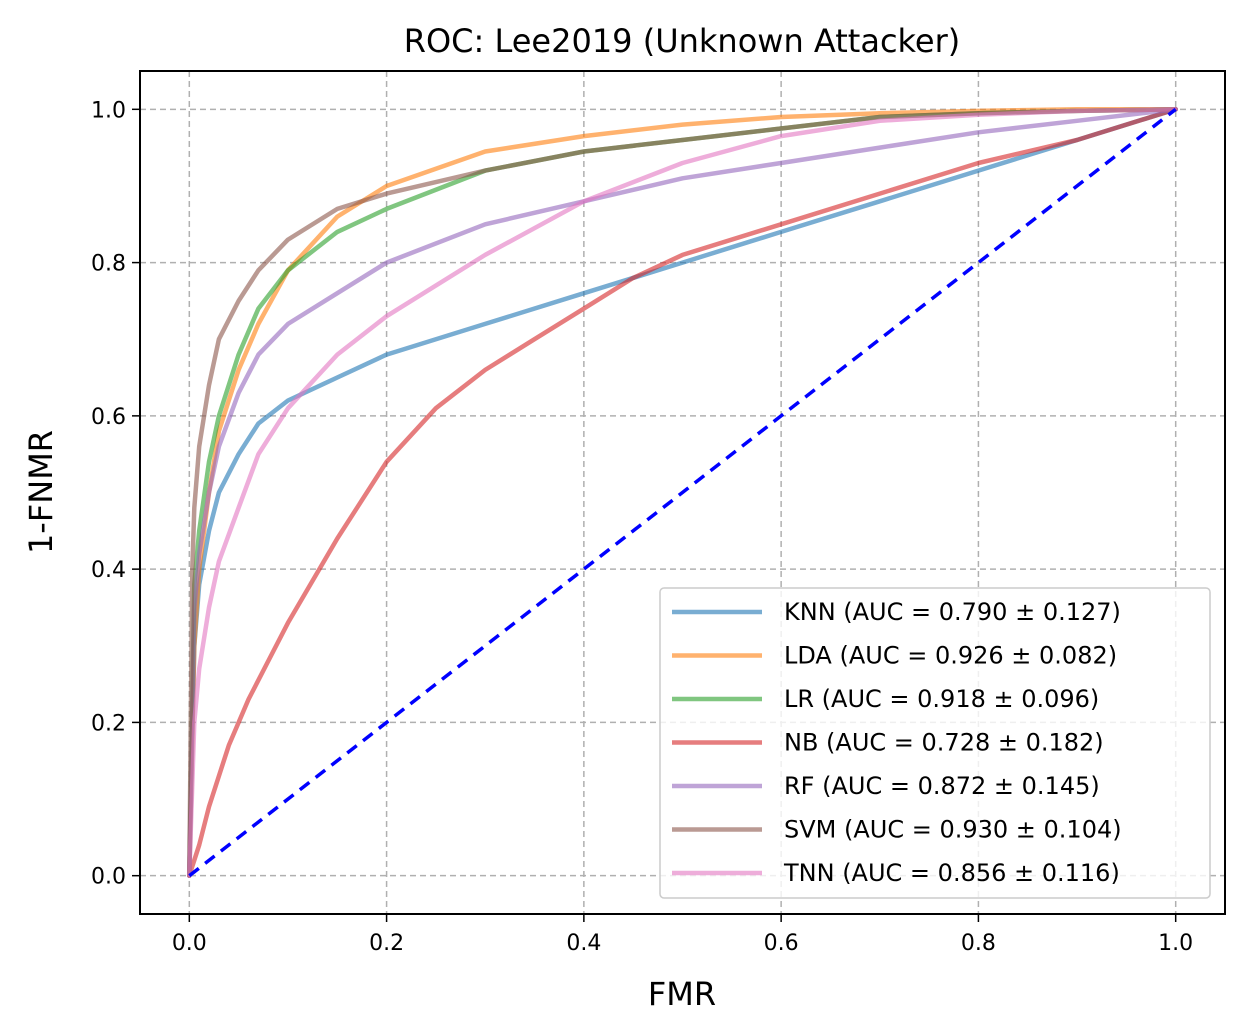 This screenshot has height=1036, width=1246. What do you see at coordinates (781, 943) in the screenshot?
I see `x-tick-label: 0.6` at bounding box center [781, 943].